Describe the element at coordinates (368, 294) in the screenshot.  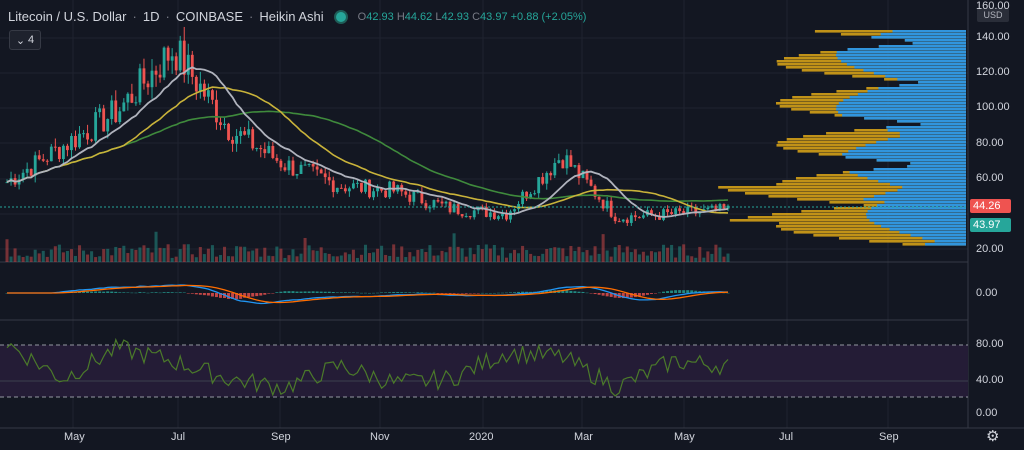
I see `macd-signal-line` at that location.